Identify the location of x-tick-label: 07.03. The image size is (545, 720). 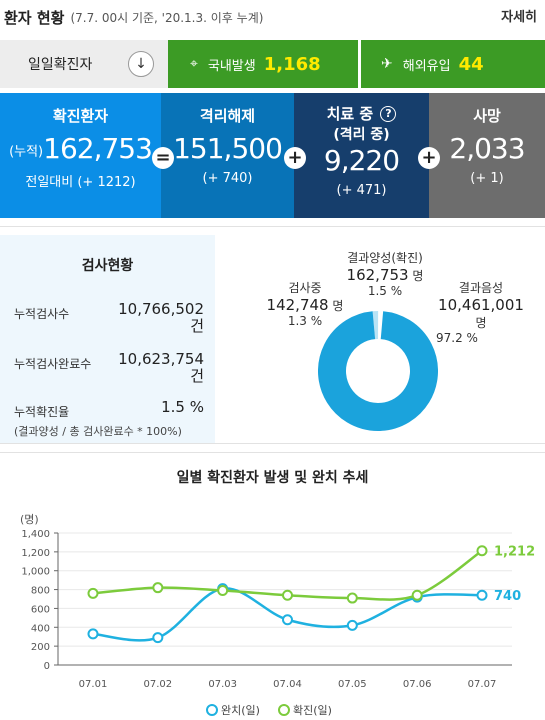
(222, 684).